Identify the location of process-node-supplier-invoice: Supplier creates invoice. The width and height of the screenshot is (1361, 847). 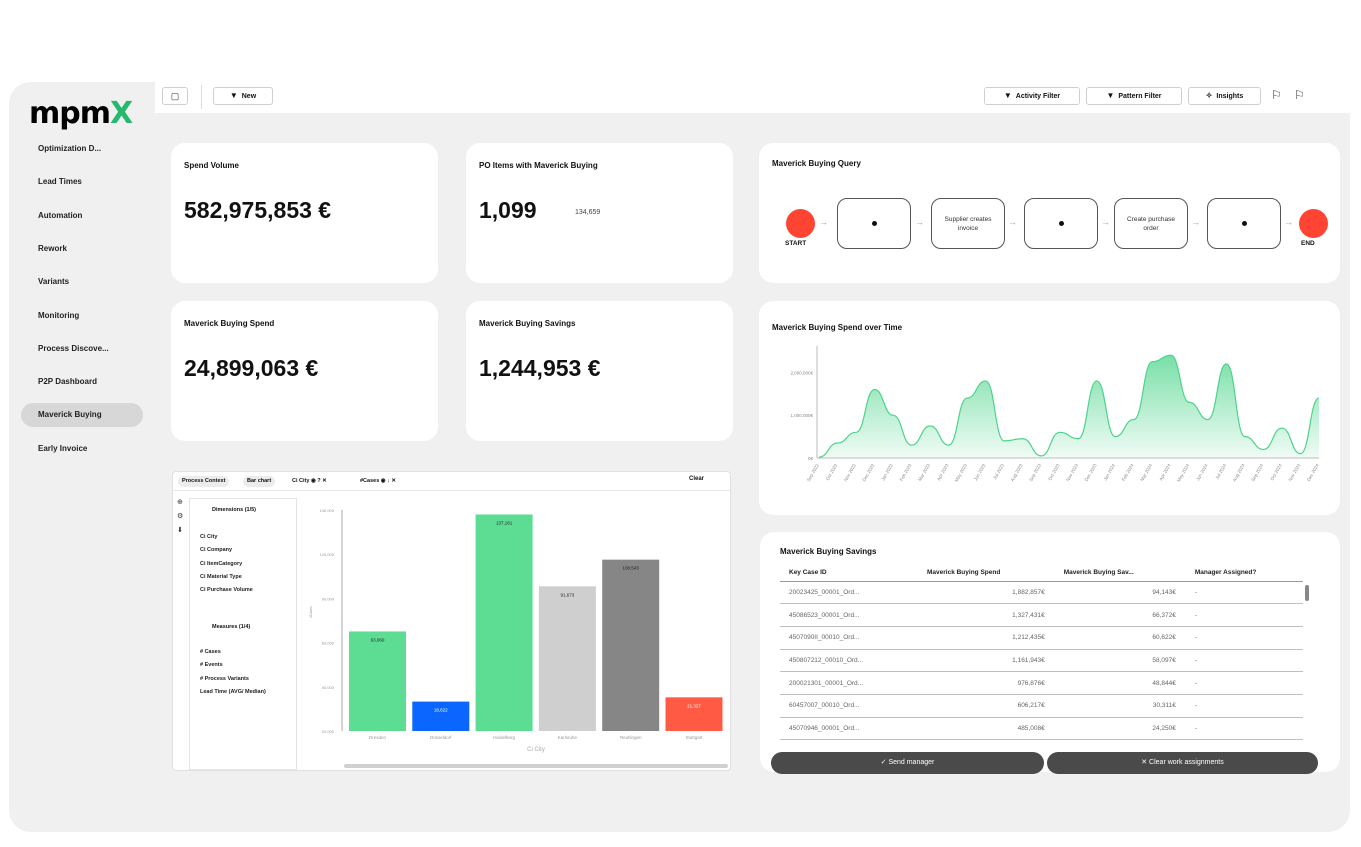
(968, 223).